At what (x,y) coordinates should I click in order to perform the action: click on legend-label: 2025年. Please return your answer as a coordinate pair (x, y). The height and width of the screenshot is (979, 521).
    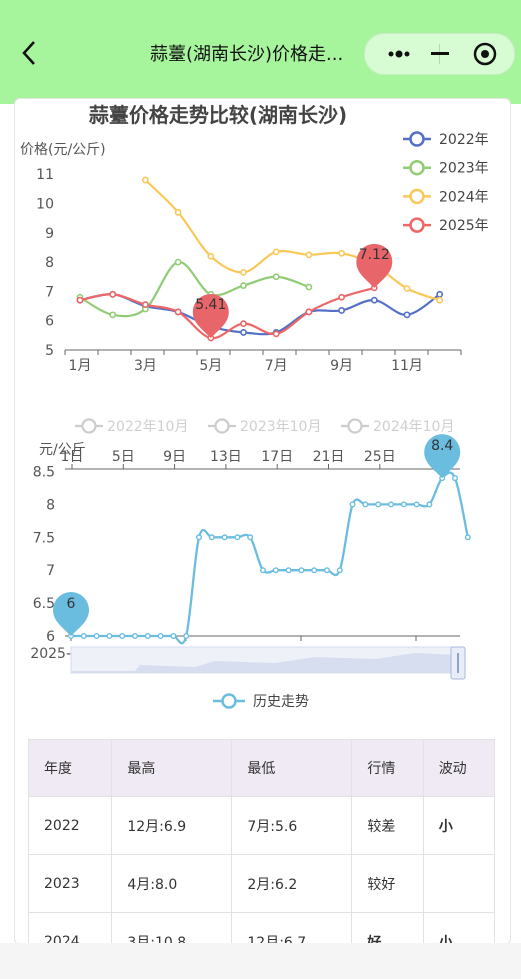
    Looking at the image, I should click on (464, 226).